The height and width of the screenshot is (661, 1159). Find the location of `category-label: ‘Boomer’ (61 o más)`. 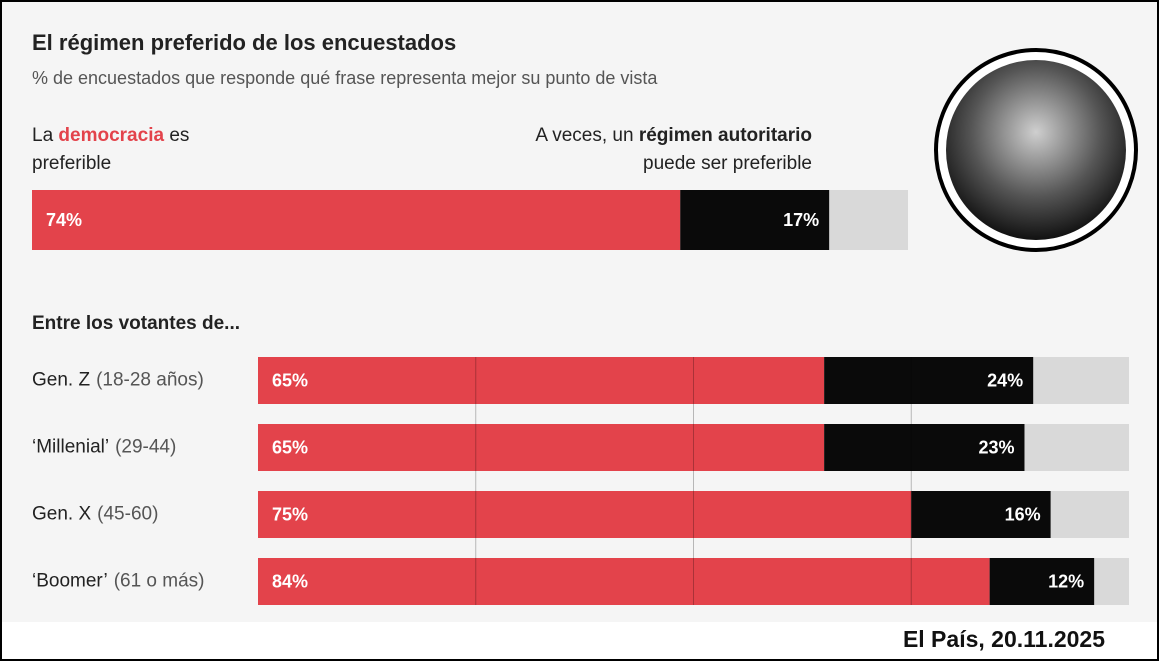

category-label: ‘Boomer’ (61 o más) is located at coordinates (118, 581).